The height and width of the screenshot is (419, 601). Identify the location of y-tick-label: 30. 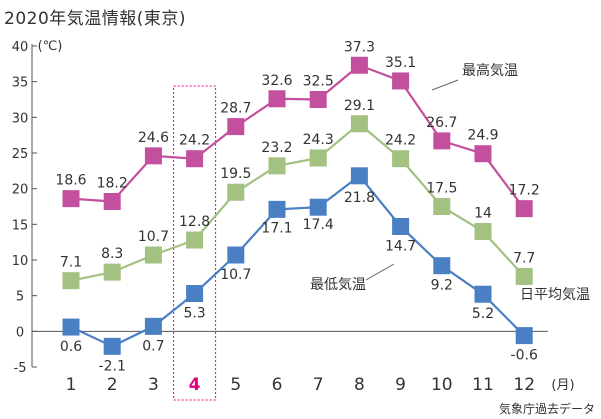
(20, 118).